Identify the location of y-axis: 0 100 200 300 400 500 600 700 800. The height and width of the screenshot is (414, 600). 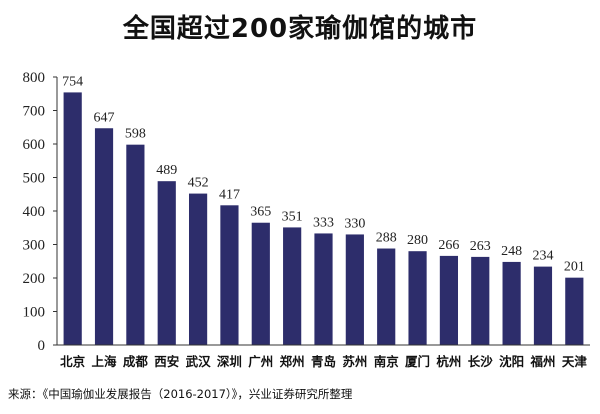
(40, 212).